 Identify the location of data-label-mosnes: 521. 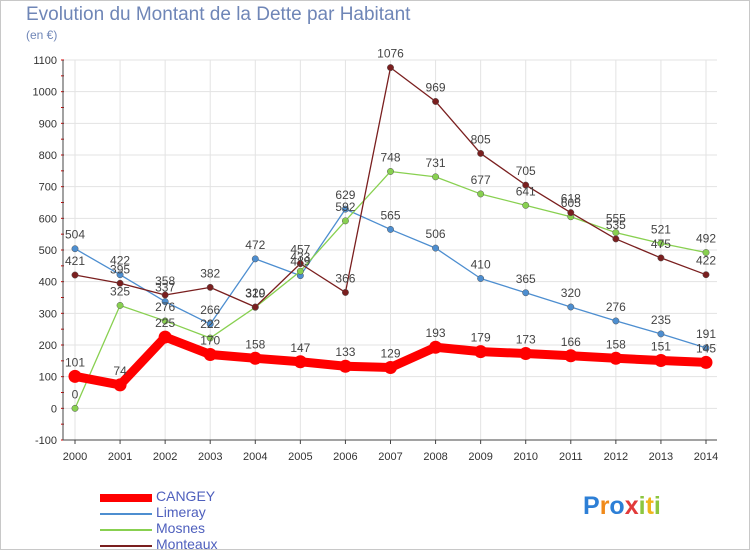
(661, 229).